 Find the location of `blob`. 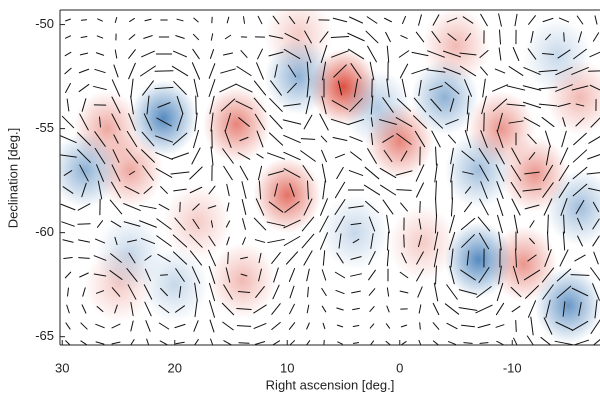

blob is located at coordinates (377, 107).